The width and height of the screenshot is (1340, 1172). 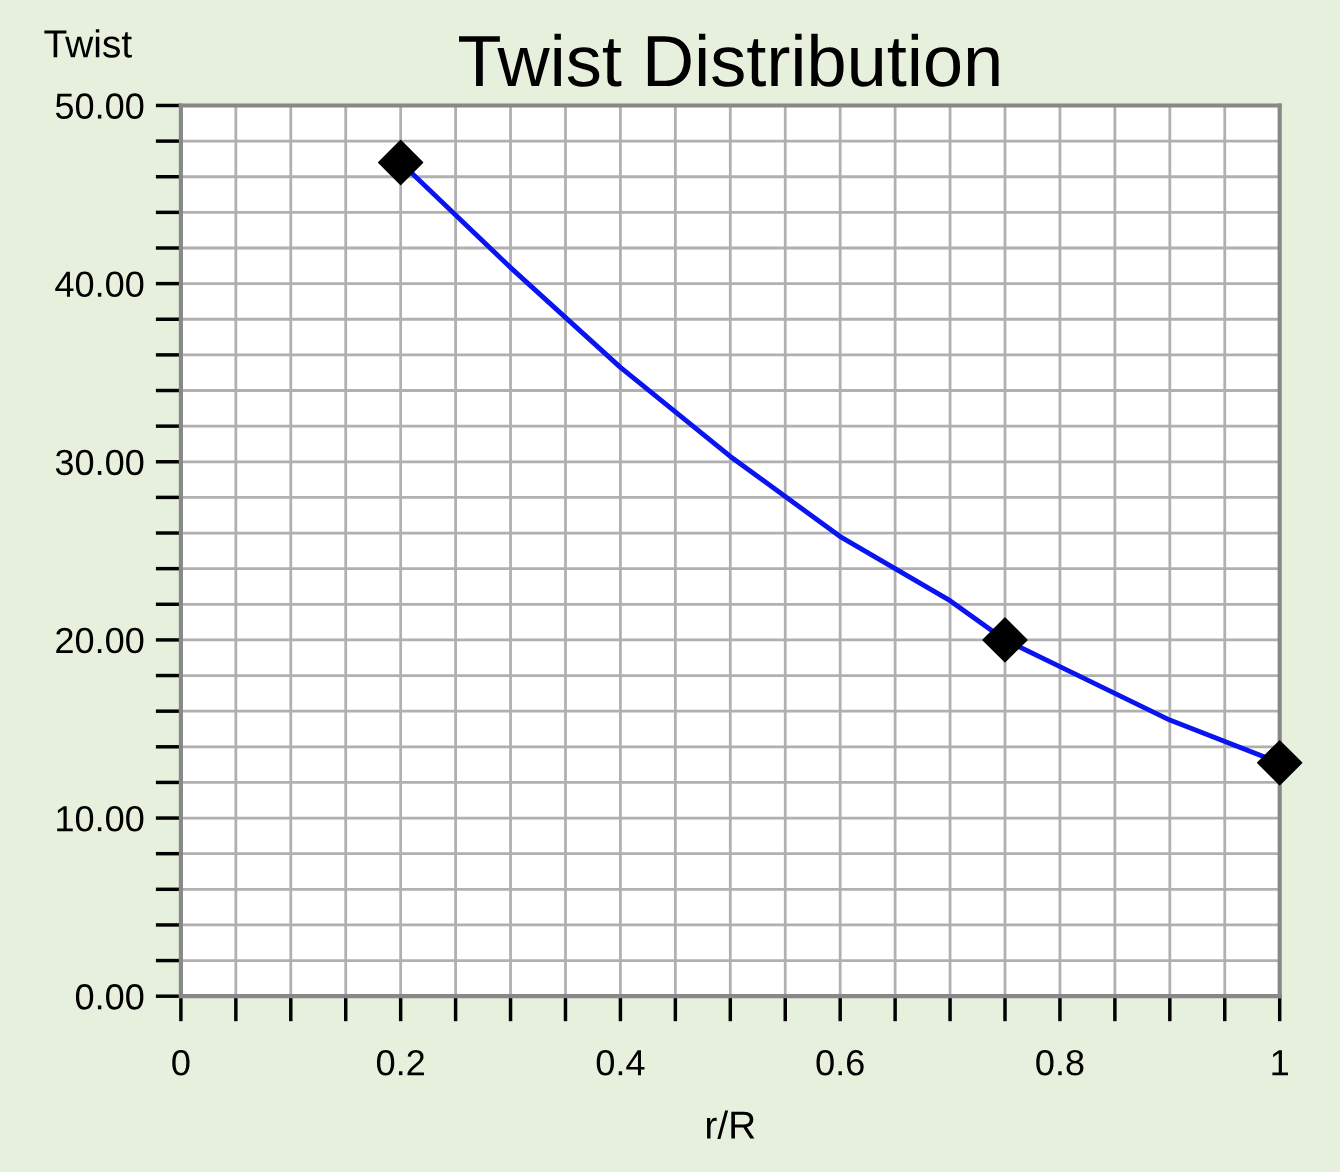 What do you see at coordinates (620, 1062) in the screenshot?
I see `x-tick-label: 0.4` at bounding box center [620, 1062].